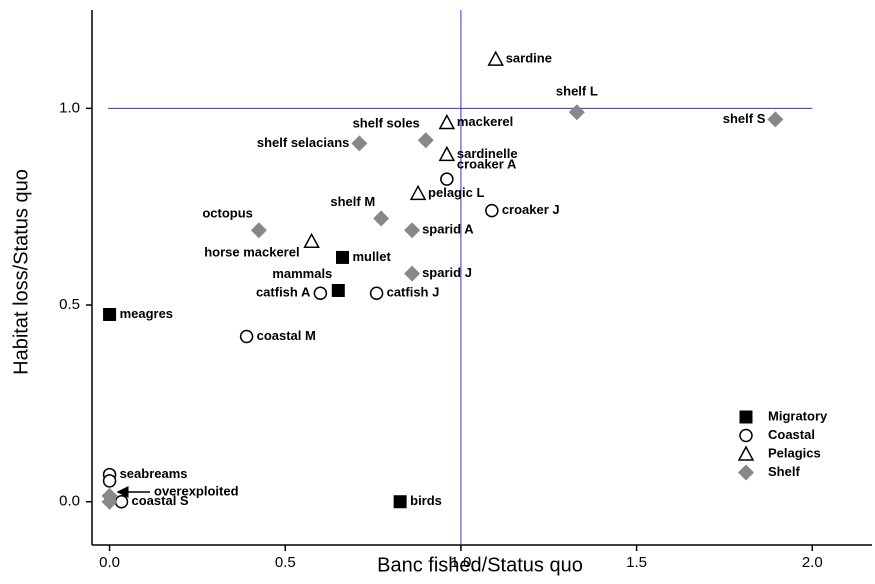  I want to click on x-tick-label: 0.0, so click(109, 562).